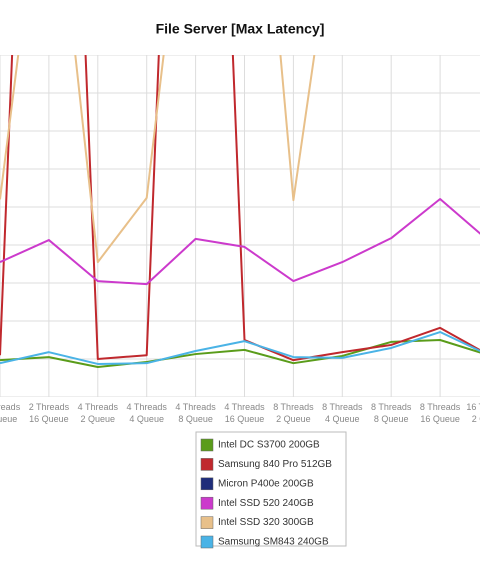 The image size is (480, 567). What do you see at coordinates (240, 29) in the screenshot?
I see `chart-title: File Server [Max Latency]` at bounding box center [240, 29].